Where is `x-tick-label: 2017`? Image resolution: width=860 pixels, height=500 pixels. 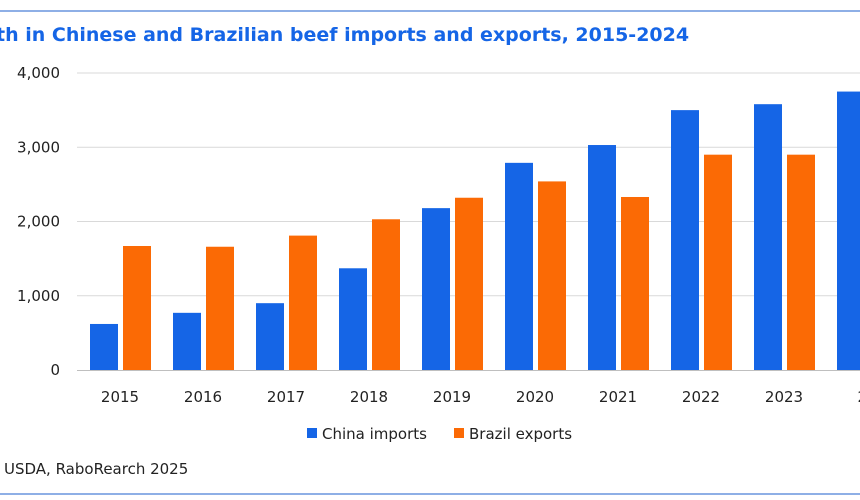
x-tick-label: 2017 is located at coordinates (286, 397).